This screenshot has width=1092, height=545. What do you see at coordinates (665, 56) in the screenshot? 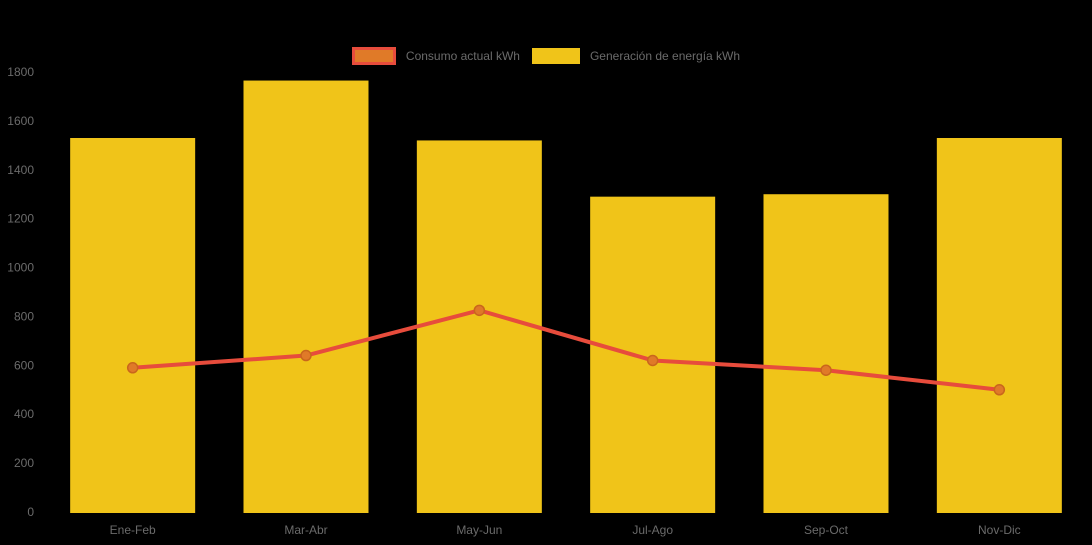
I see `legend-label-generacion-energia: Generación de energía kWh` at bounding box center [665, 56].